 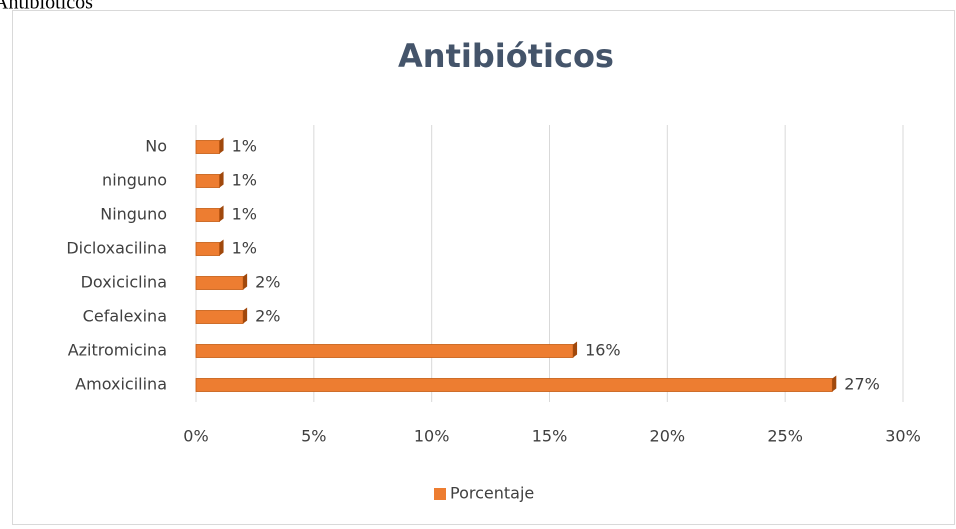 What do you see at coordinates (117, 350) in the screenshot?
I see `y-tick-label: Azitromicina` at bounding box center [117, 350].